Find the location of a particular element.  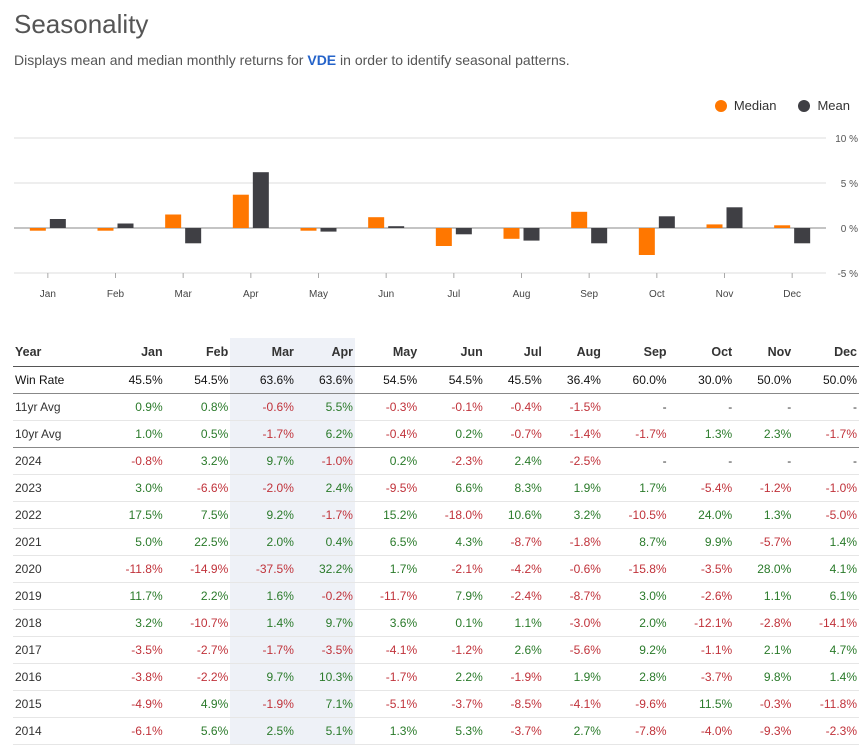

table-cell: -5.1% is located at coordinates (387, 704).